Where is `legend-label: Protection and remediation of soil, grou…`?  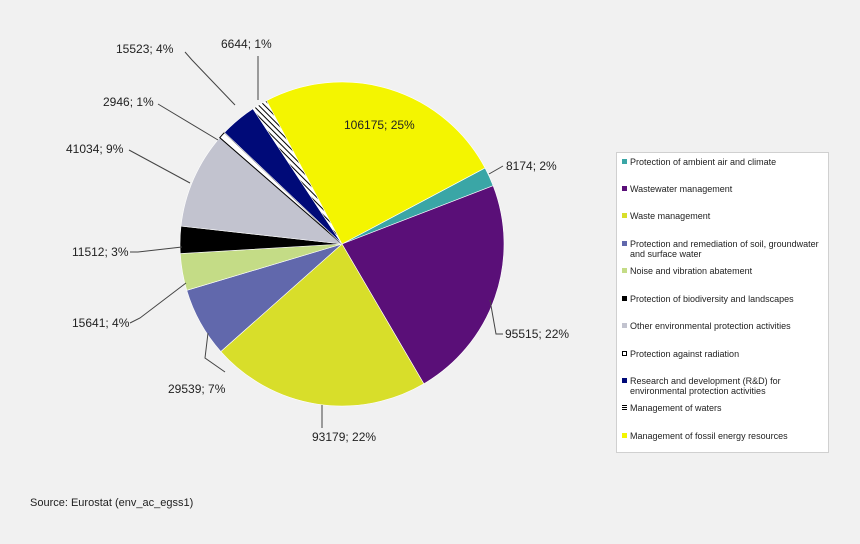 legend-label: Protection and remediation of soil, grou… is located at coordinates (724, 249).